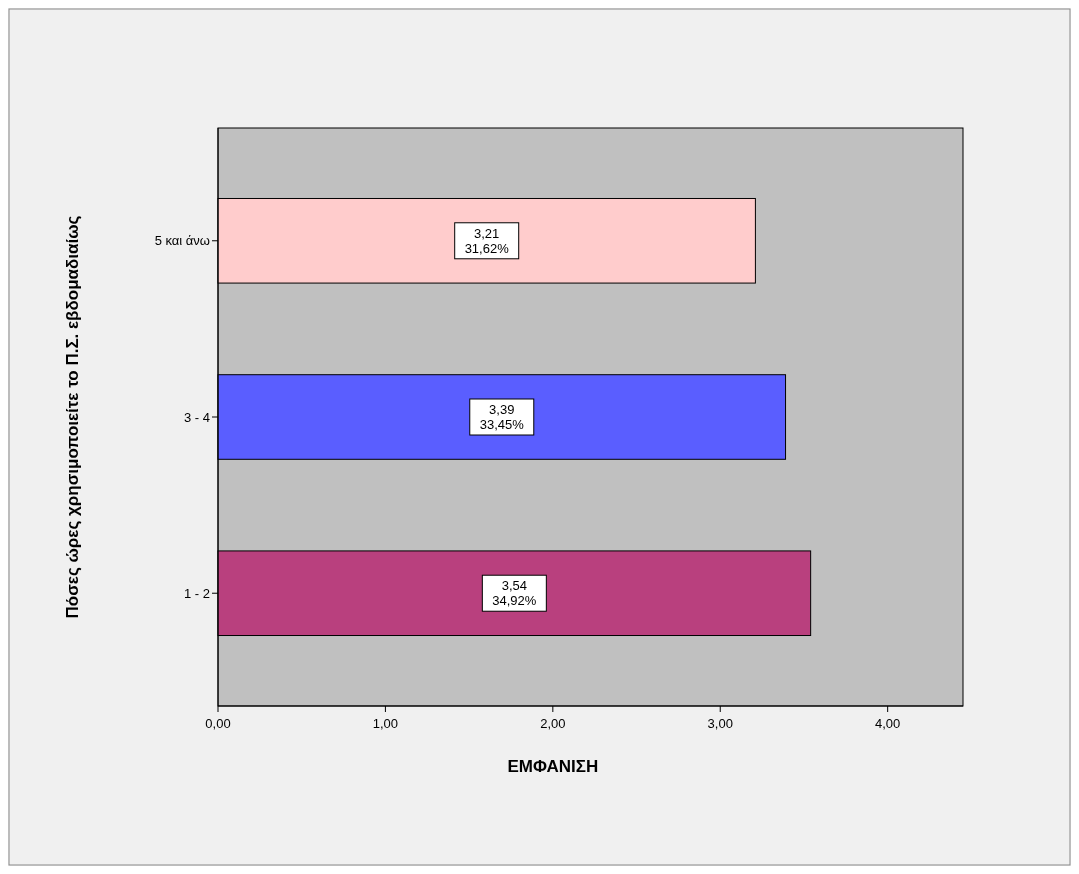  I want to click on y-axis-title: Πόσες ώρες χρησιμοποιείτε το Π.Σ. εβδομαδιαίως, so click(72, 417).